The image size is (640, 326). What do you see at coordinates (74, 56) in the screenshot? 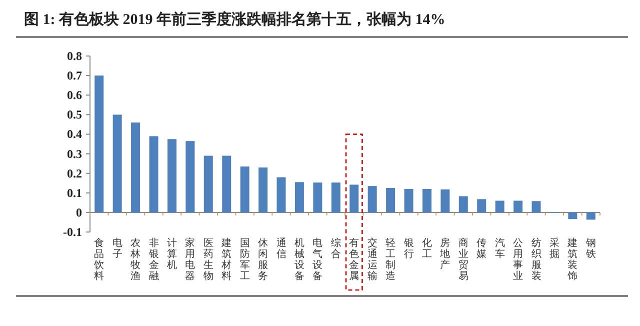
I see `y-tick-label: 0.8` at bounding box center [74, 56].